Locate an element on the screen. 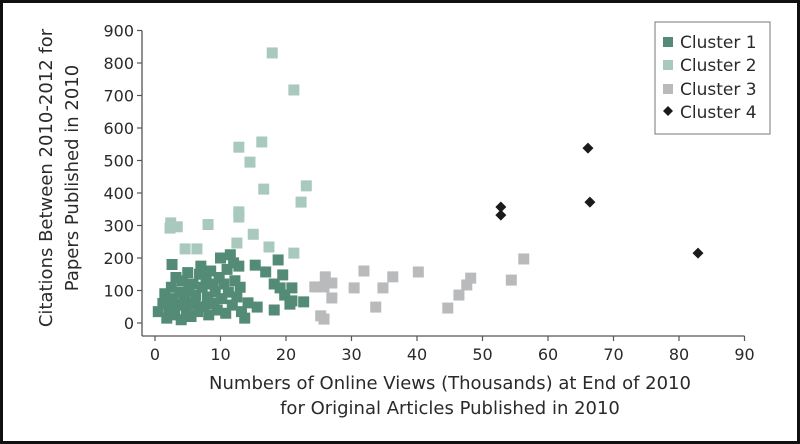 This screenshot has height=444, width=800. y-axis-title-line-2: Papers Published in 2010 is located at coordinates (72, 178).